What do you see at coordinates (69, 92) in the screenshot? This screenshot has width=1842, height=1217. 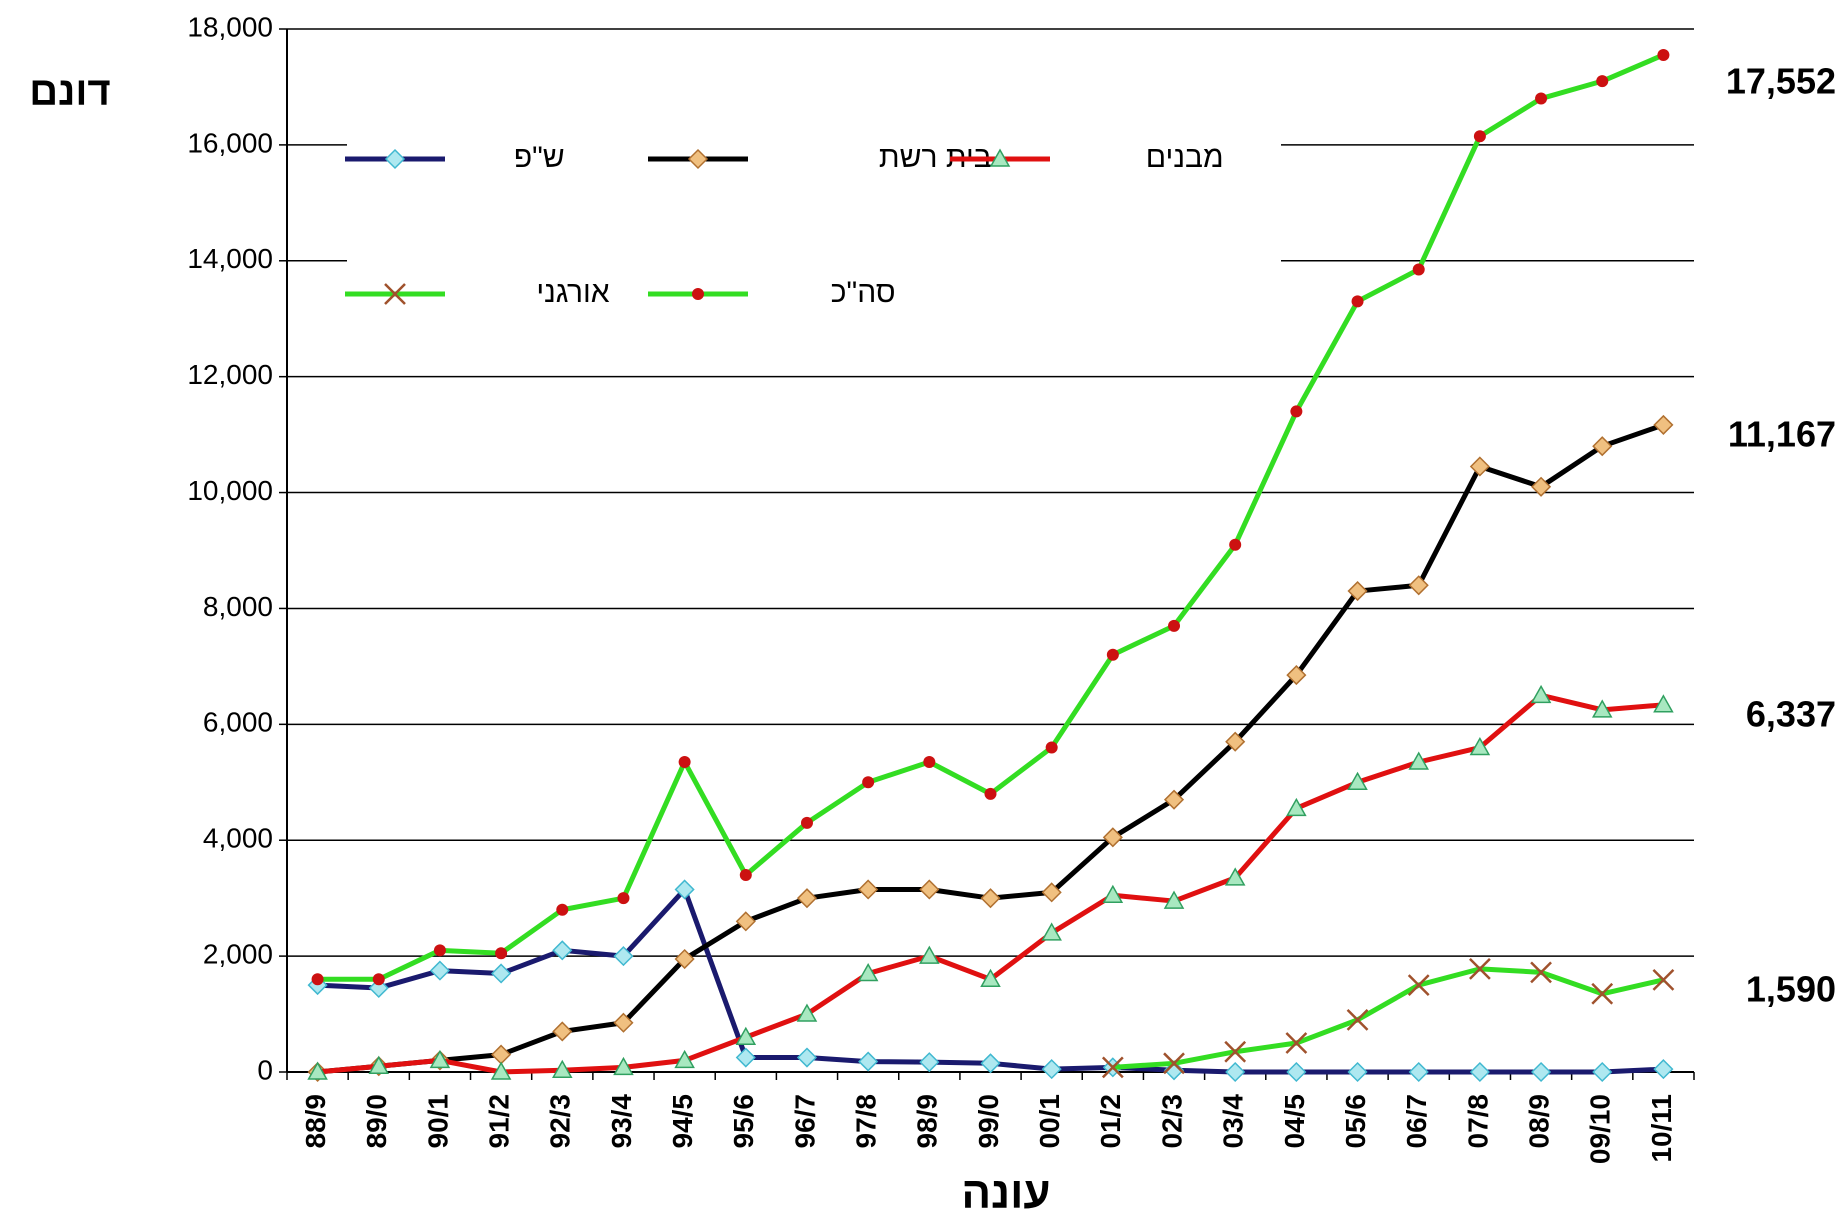 I see `y-axis-label: דונם` at bounding box center [69, 92].